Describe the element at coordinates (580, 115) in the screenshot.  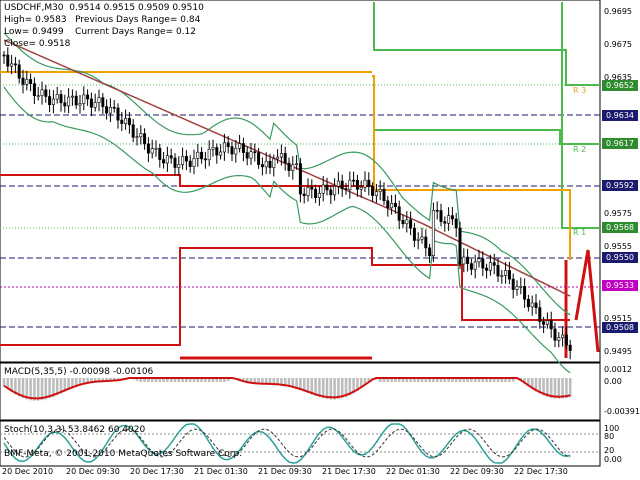
I see `pivot-r1-line` at that location.